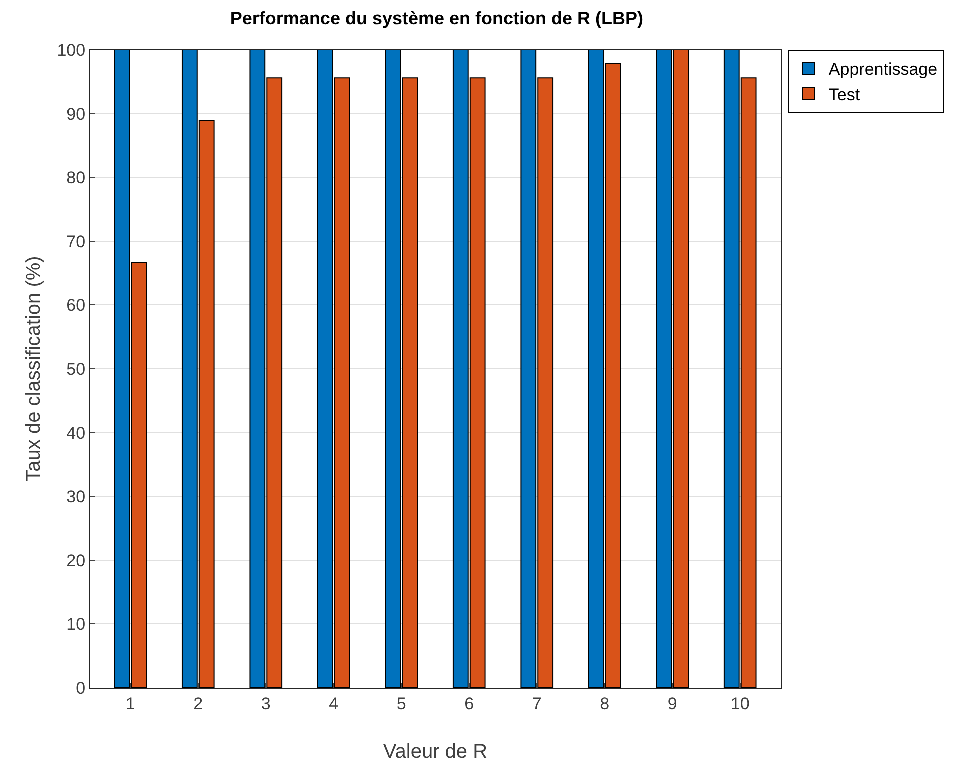  Describe the element at coordinates (673, 704) in the screenshot. I see `x-tick-label: 9` at that location.